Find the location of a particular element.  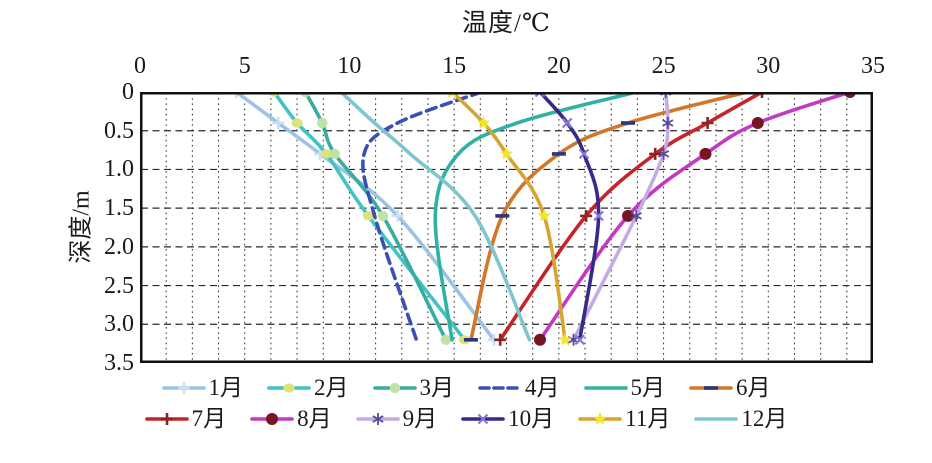

x-tick-label: 0 is located at coordinates (140, 66).